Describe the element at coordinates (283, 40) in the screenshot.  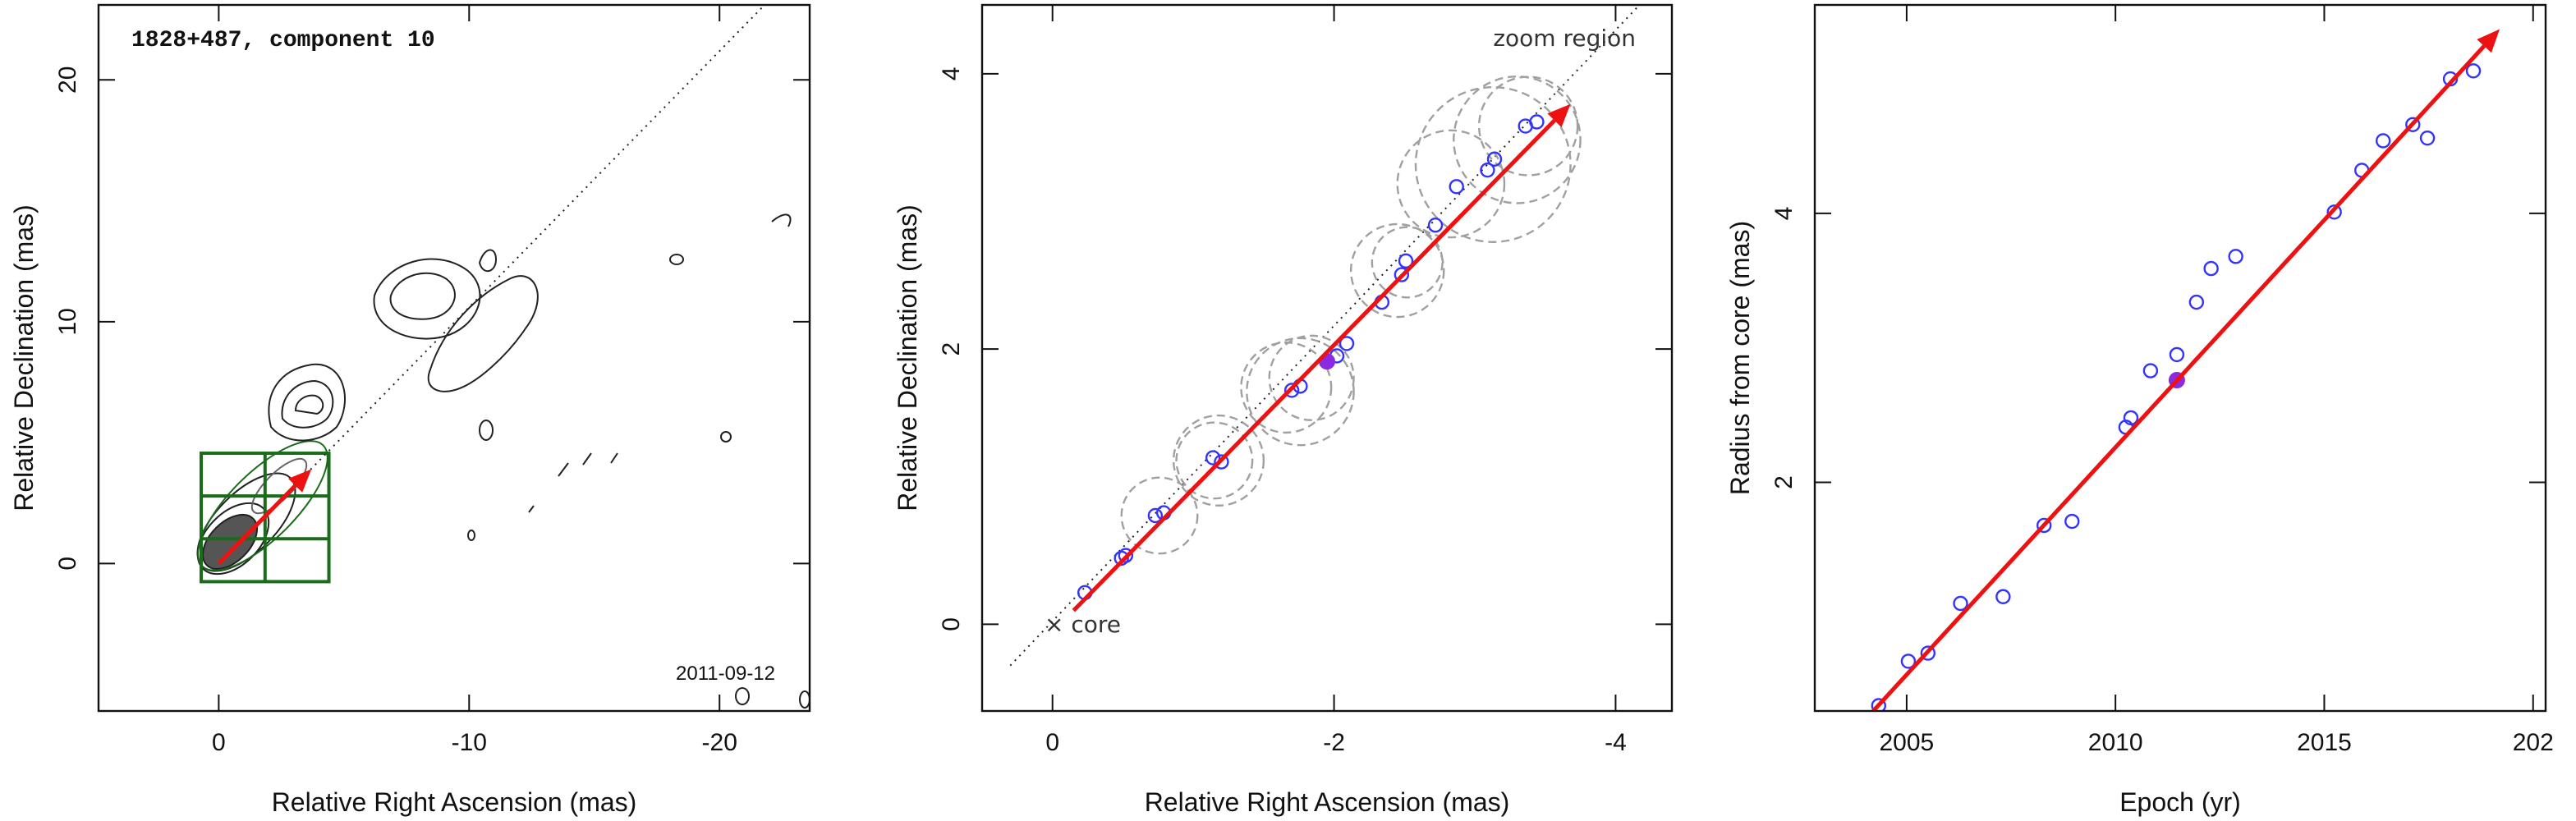
I see `panel-title: 1828+487, component 10` at that location.